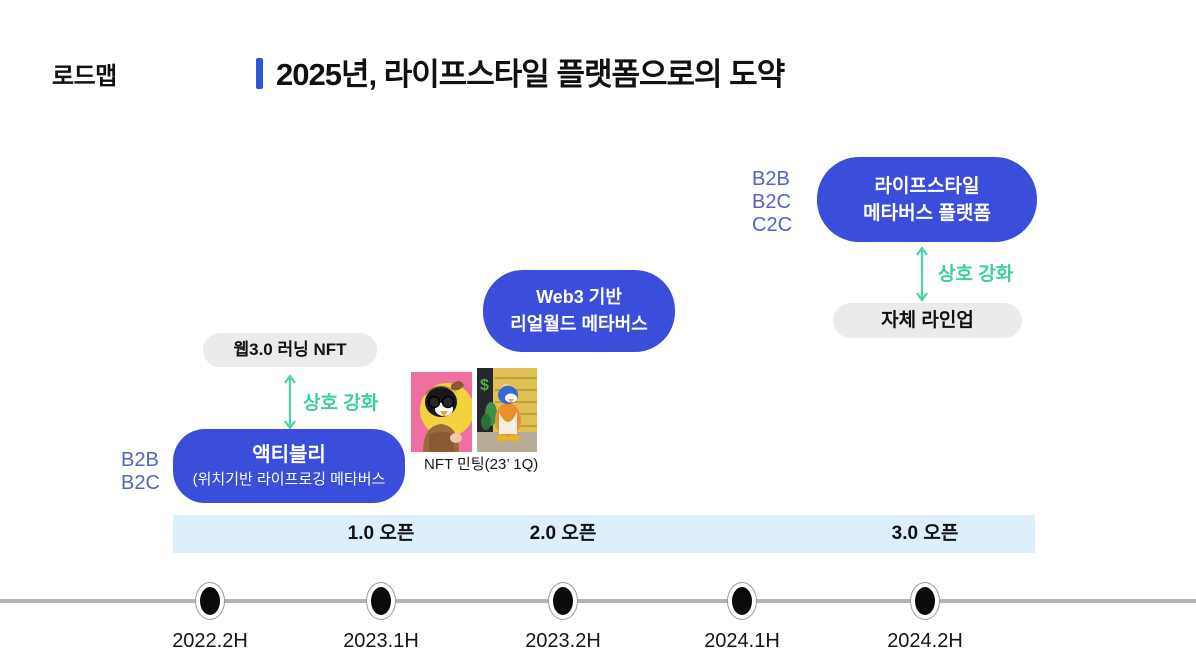  I want to click on stage2-box-line1: Web3 기반, so click(579, 297).